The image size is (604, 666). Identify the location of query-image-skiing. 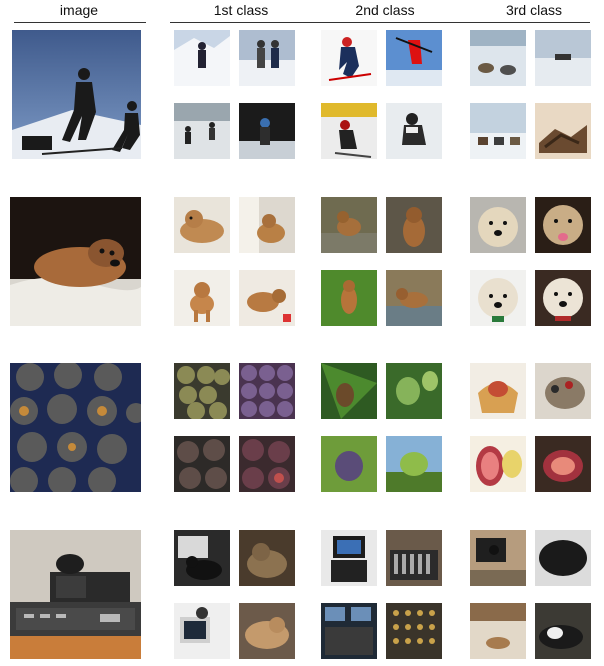
(76, 94).